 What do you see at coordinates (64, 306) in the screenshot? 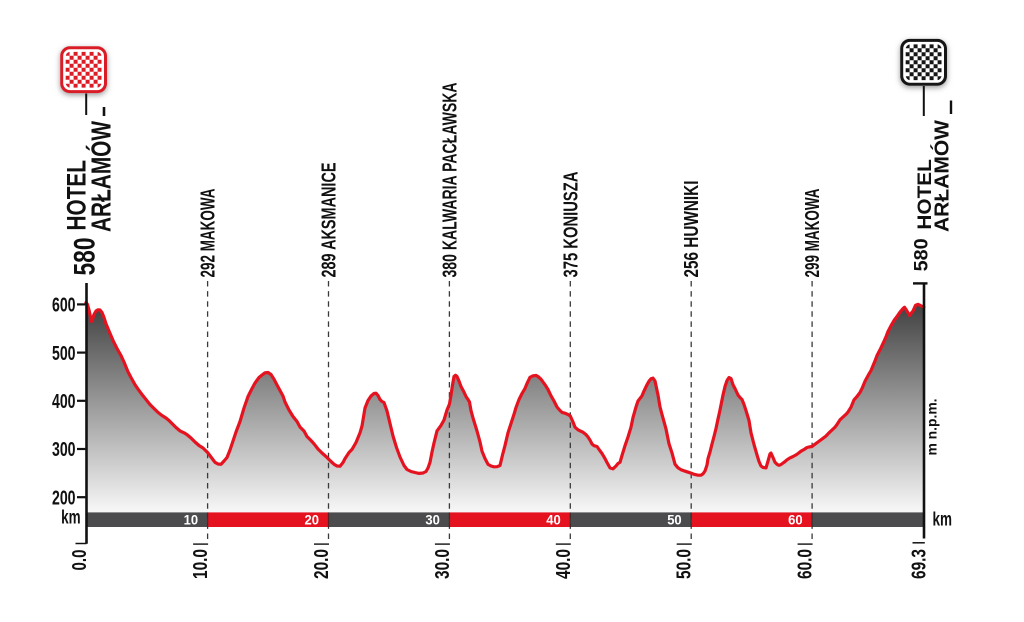
I see `svg-text: 600` at bounding box center [64, 306].